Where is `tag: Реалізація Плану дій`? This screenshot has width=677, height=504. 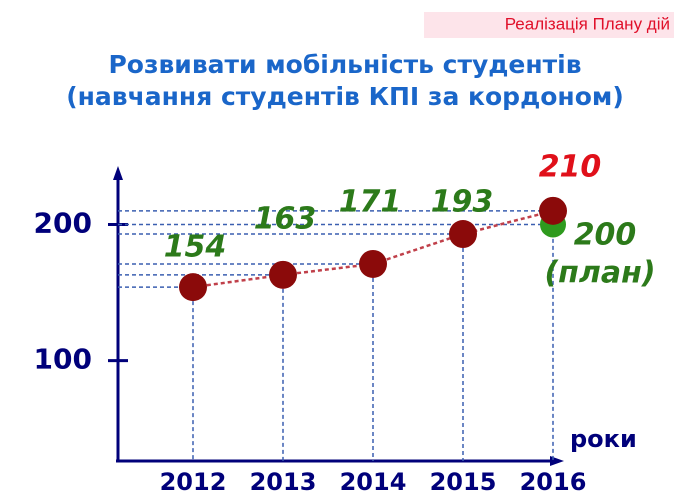 tag: Реалізація Плану дій is located at coordinates (587, 23).